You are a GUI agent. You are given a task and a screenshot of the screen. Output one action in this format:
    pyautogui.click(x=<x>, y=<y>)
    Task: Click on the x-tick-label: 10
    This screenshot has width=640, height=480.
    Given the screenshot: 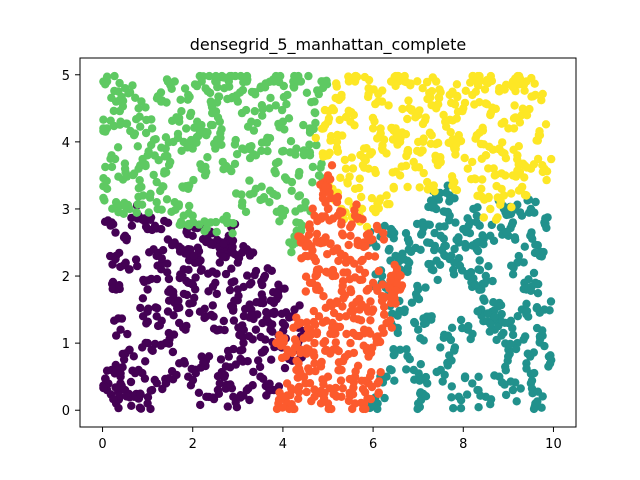 What is the action you would take?
    pyautogui.click(x=553, y=444)
    